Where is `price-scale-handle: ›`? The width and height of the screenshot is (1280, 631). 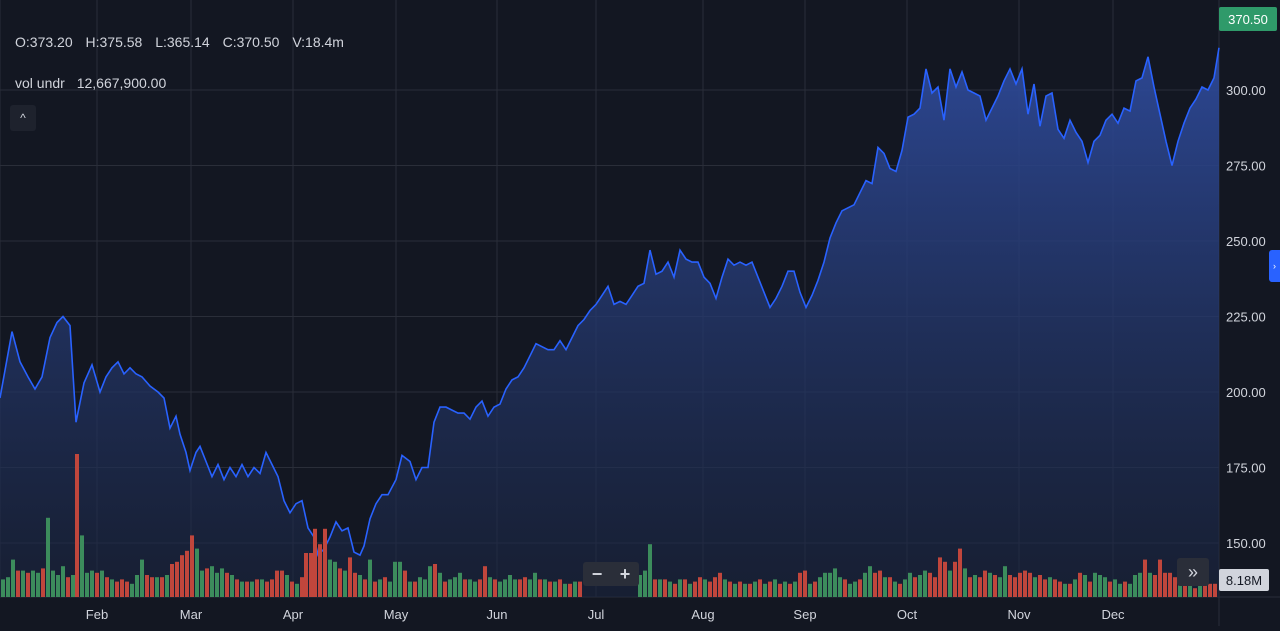 price-scale-handle: › is located at coordinates (1274, 266).